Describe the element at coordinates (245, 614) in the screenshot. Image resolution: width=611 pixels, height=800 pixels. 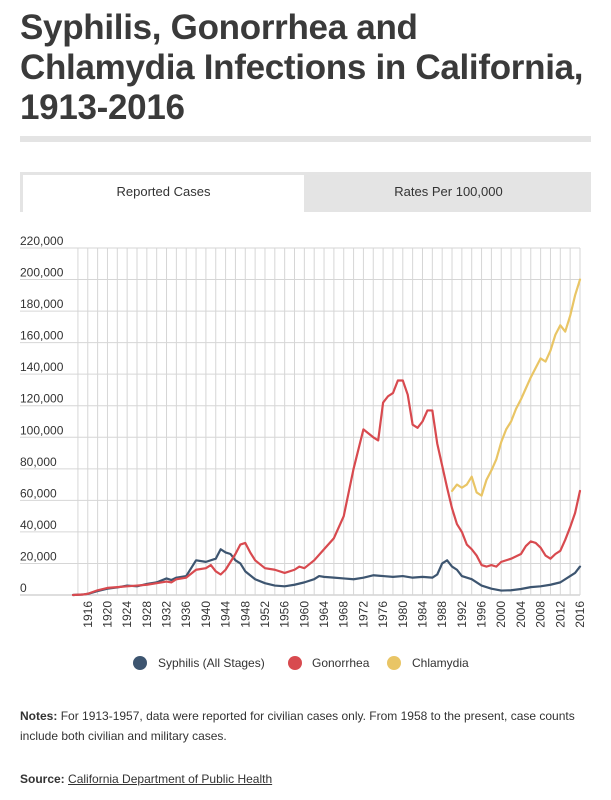
I see `x-tick-label: 1948` at that location.